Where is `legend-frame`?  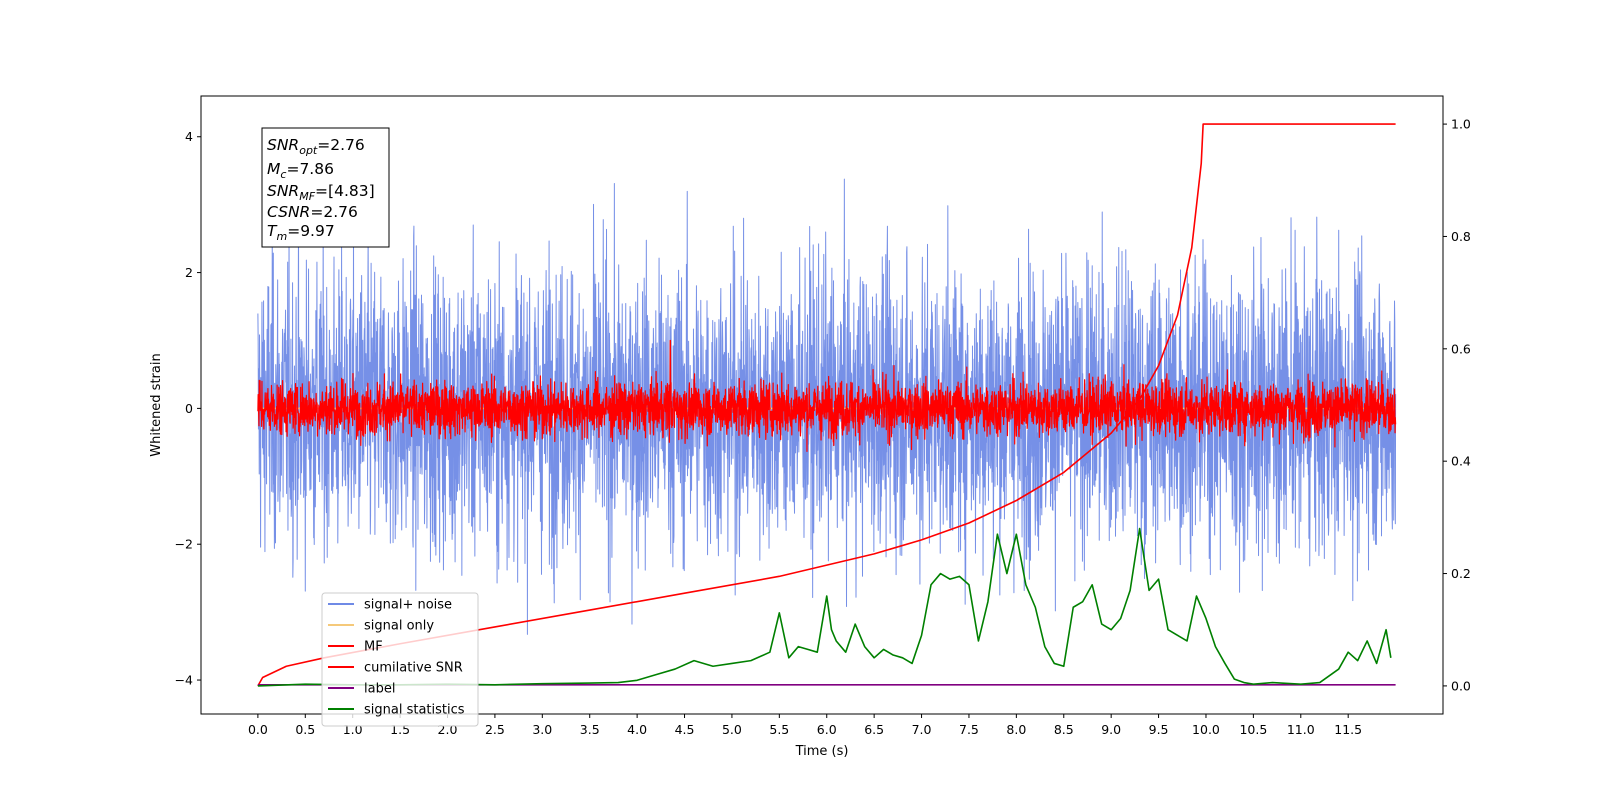
legend-frame is located at coordinates (400, 659).